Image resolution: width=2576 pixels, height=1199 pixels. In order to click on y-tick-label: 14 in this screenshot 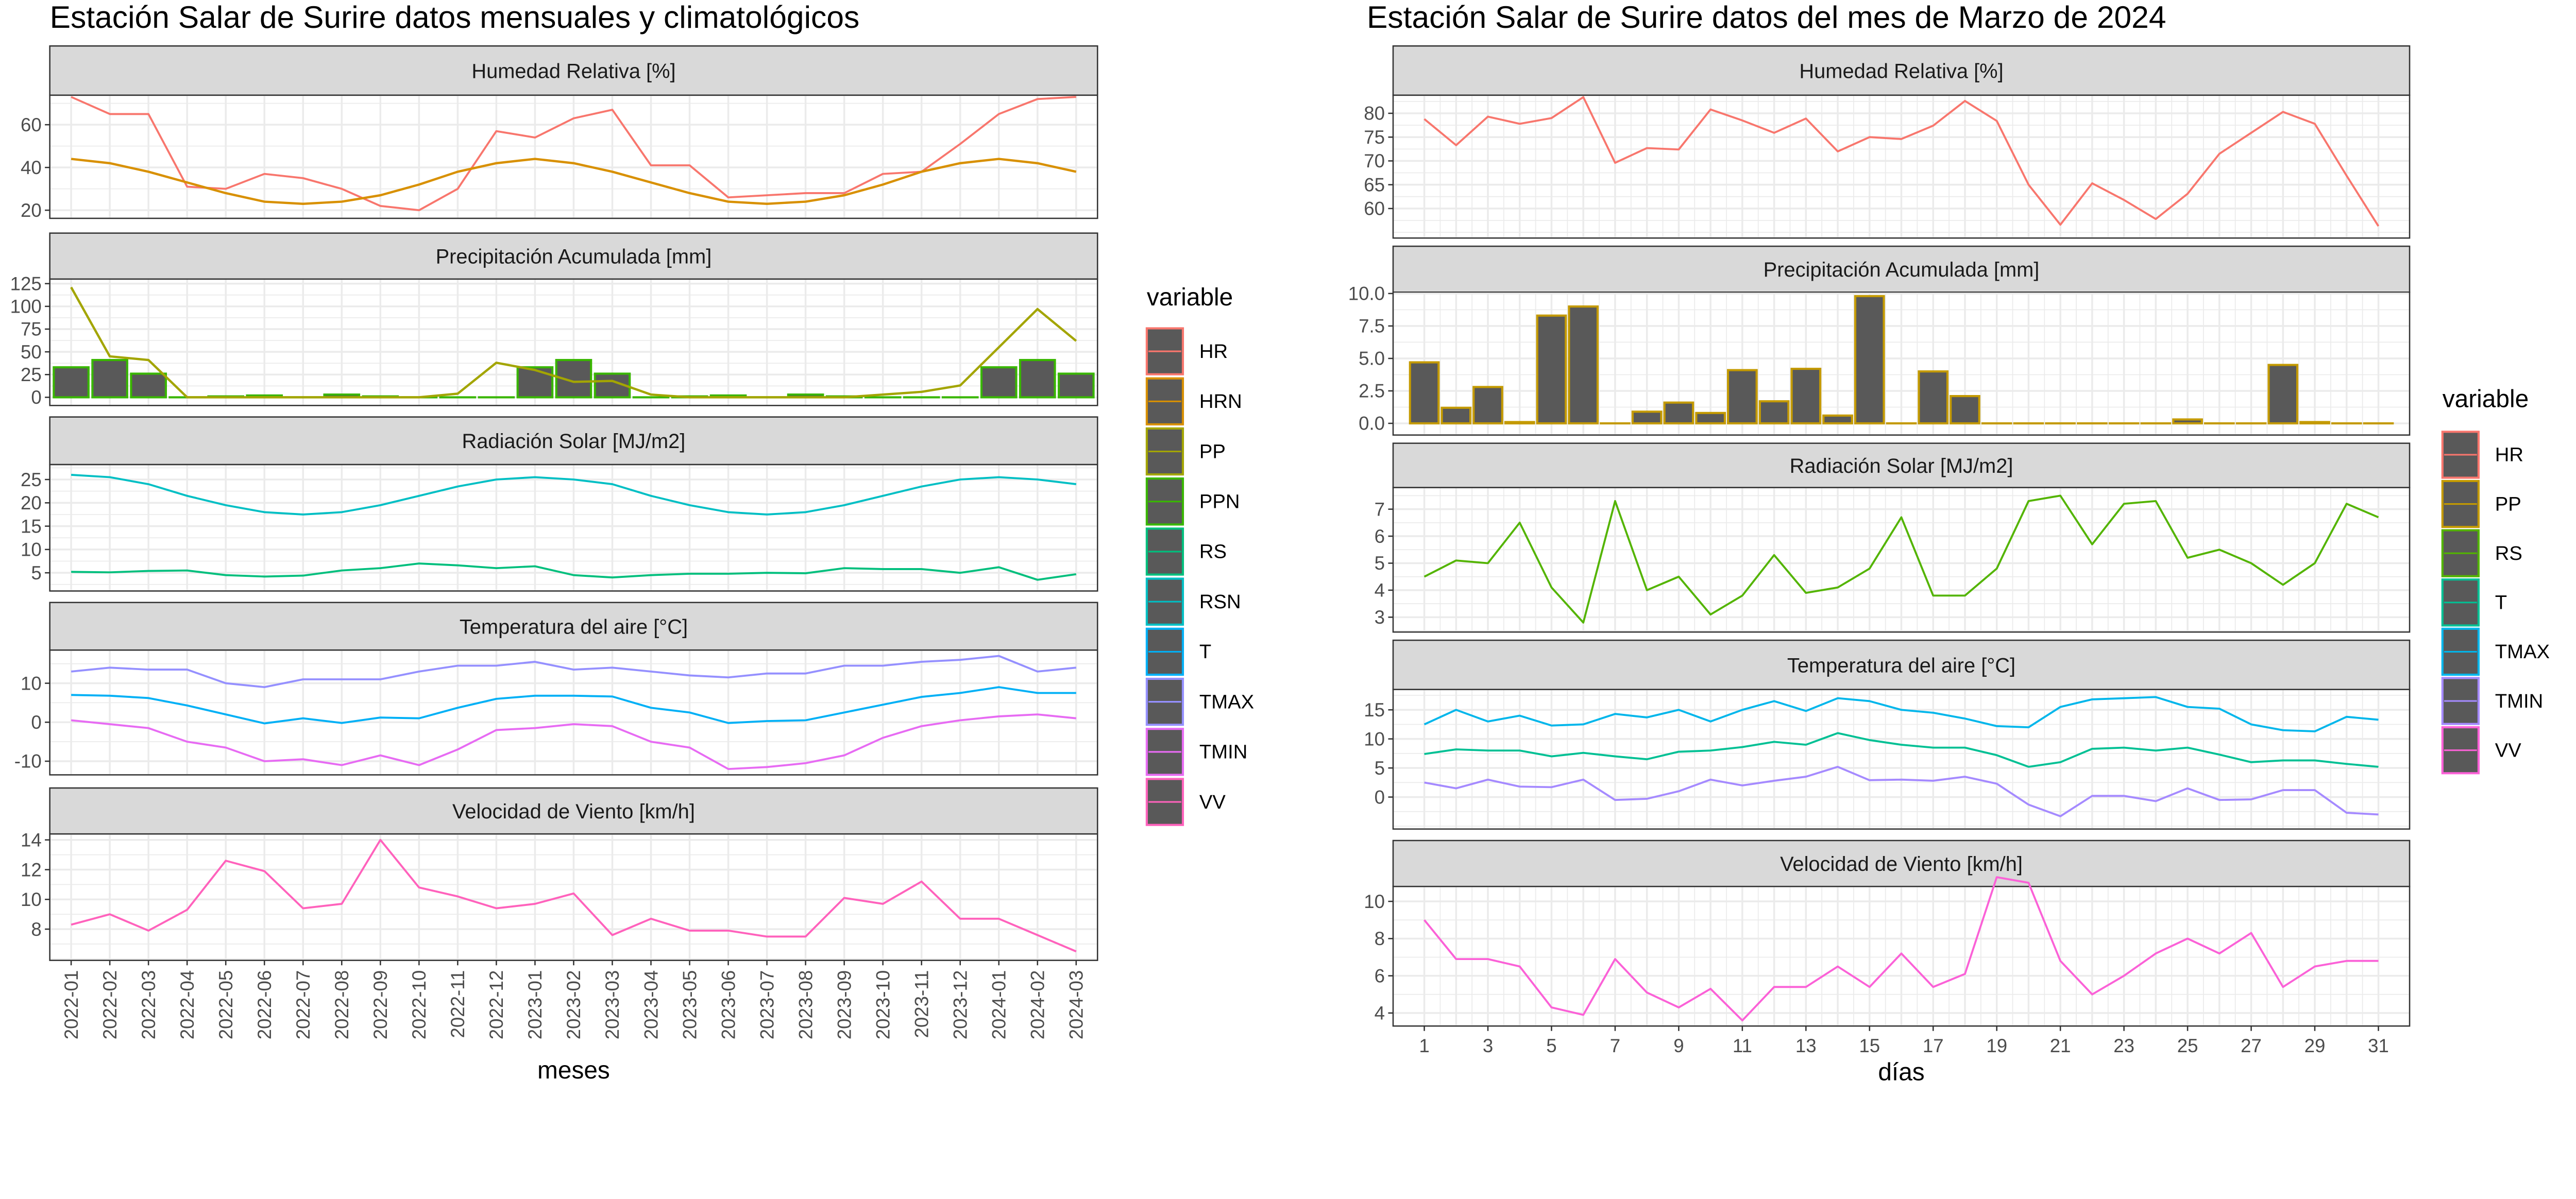, I will do `click(31, 840)`.